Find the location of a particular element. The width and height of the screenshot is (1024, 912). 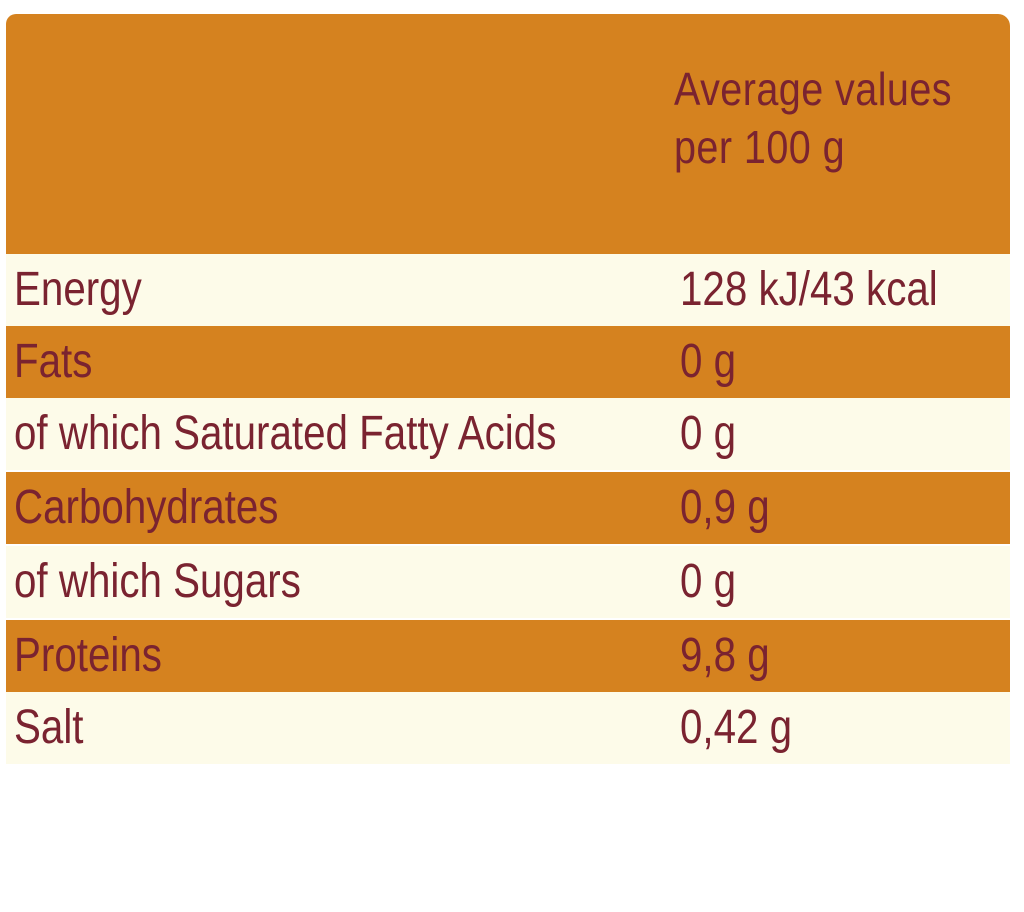

nutrient-name: Fats is located at coordinates (53, 361).